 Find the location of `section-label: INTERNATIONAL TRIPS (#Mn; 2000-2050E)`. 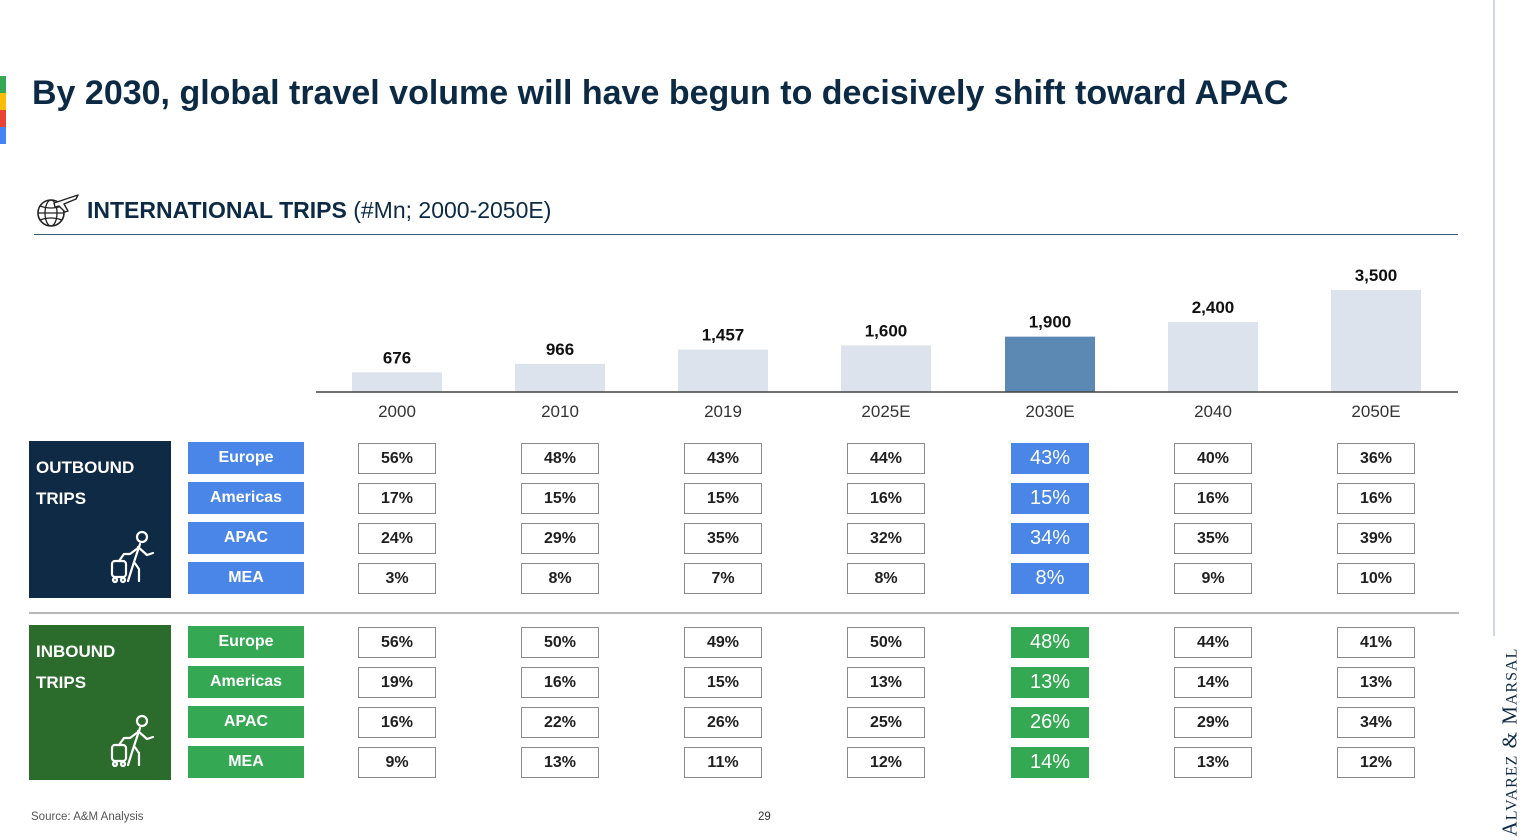

section-label: INTERNATIONAL TRIPS (#Mn; 2000-2050E) is located at coordinates (319, 210).